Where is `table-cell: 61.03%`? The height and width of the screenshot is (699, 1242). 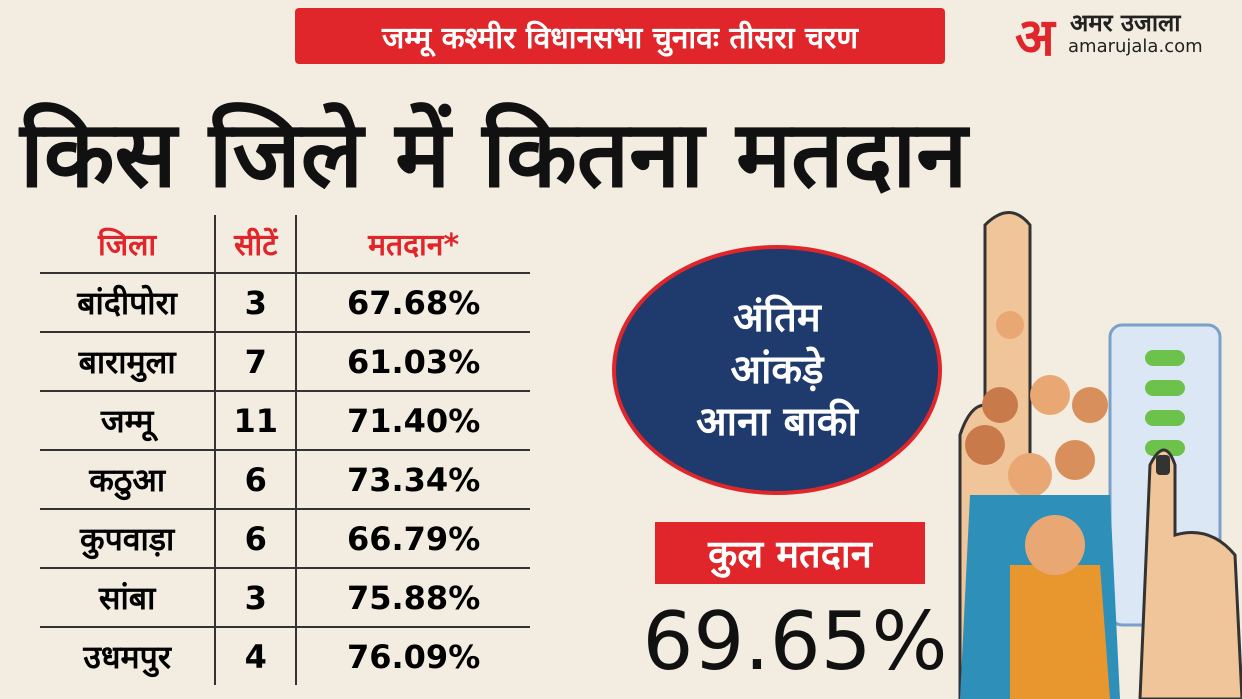
table-cell: 61.03% is located at coordinates (412, 362).